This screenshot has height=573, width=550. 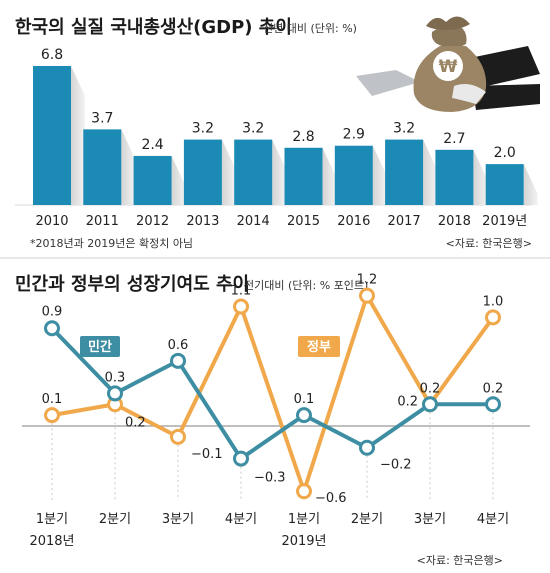 I want to click on series-value-label: 0.6, so click(x=178, y=345).